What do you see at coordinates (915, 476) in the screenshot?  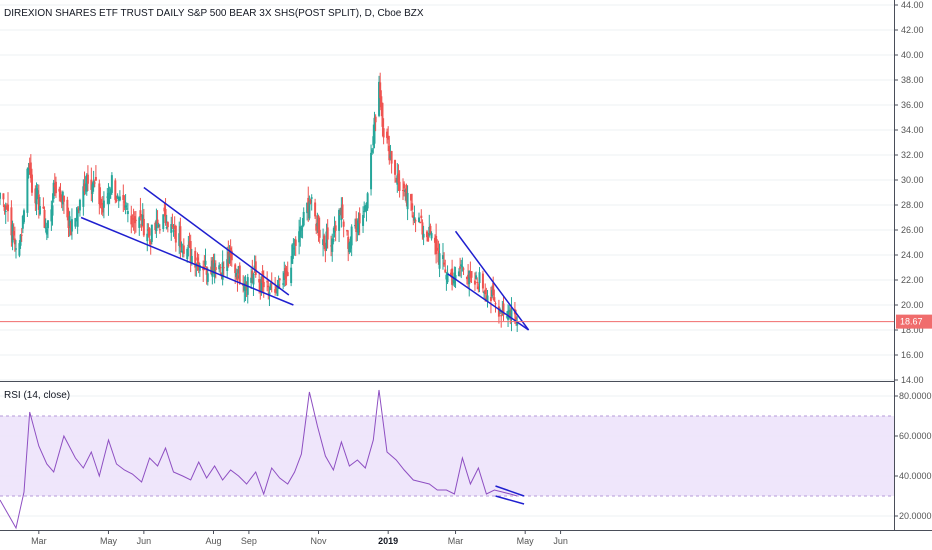 I see `rsi-tick-label: 40.0000` at bounding box center [915, 476].